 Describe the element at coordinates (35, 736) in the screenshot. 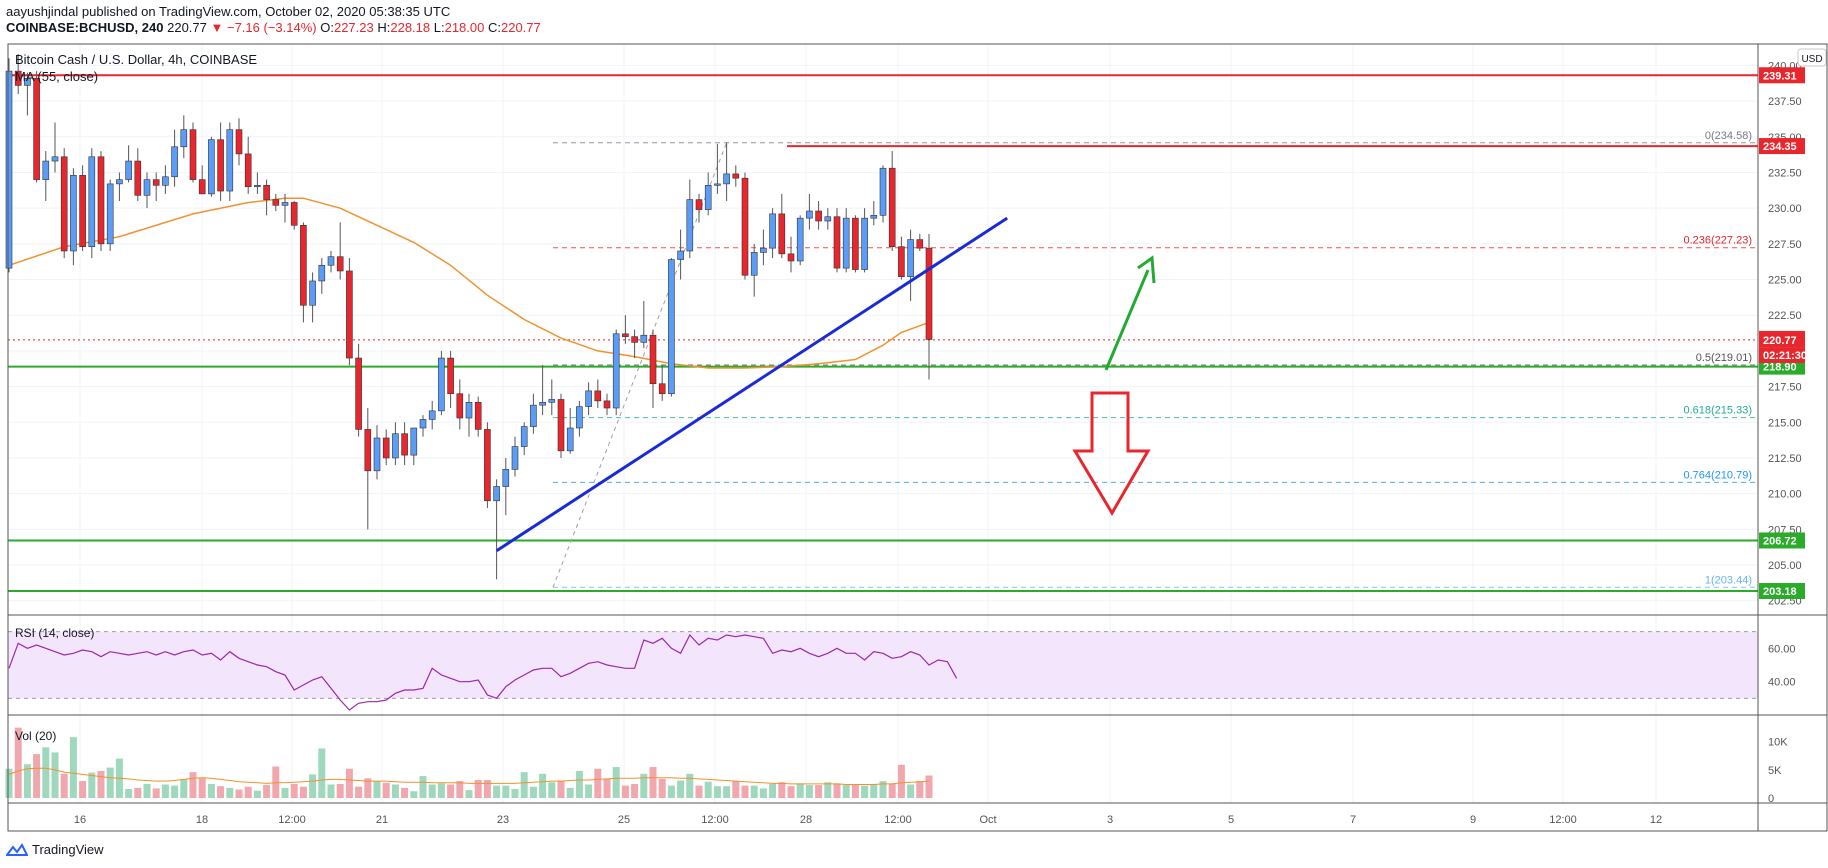

I see `vol-legend: Vol (20)` at that location.